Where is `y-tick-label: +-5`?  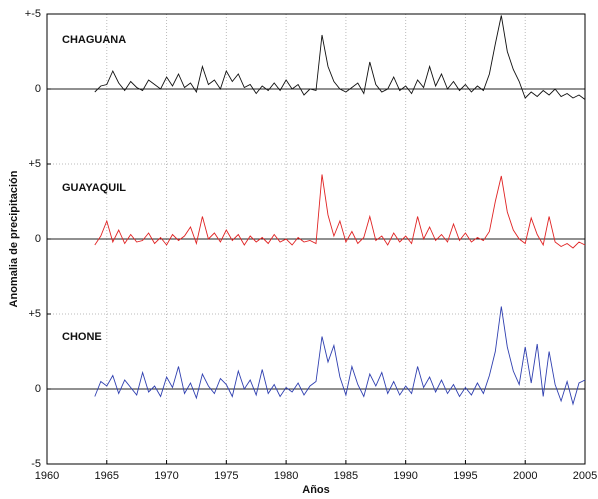
y-tick-label: +-5 is located at coordinates (33, 14).